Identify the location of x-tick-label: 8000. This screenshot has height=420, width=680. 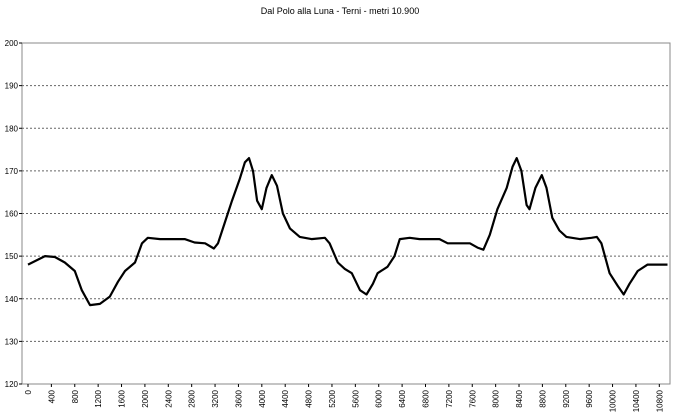
(496, 398).